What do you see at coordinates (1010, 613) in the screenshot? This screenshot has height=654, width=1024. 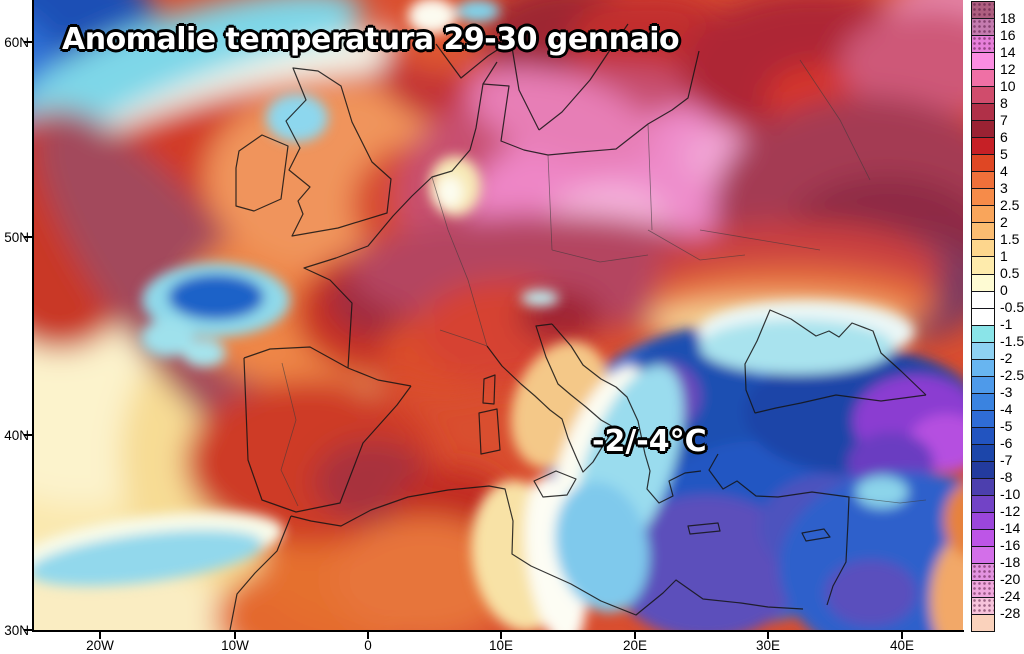 I see `colorbar-label: -28` at bounding box center [1010, 613].